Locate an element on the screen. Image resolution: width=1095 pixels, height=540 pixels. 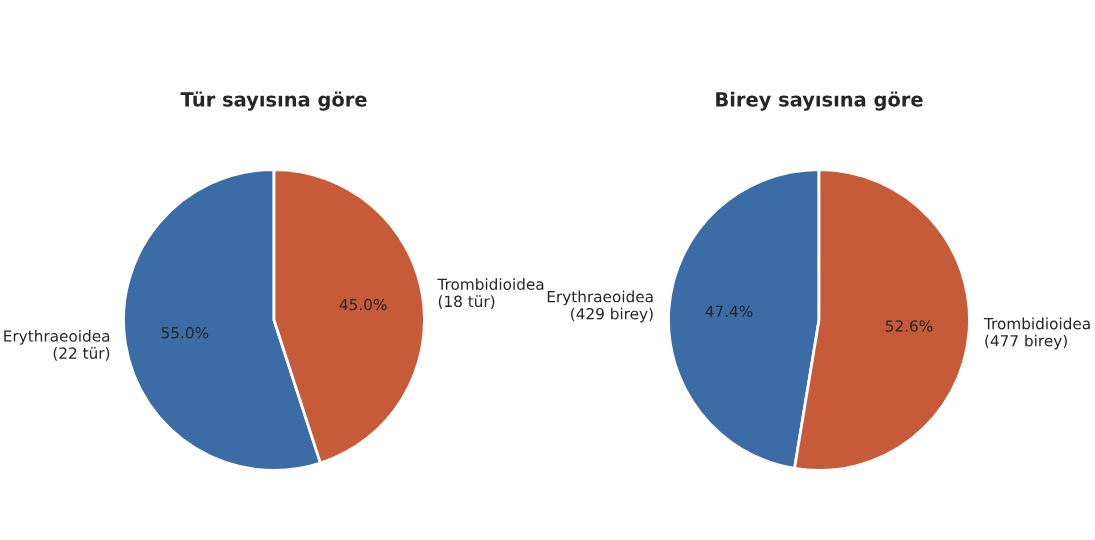
slice-label: Erythraeoidea (429 birey) is located at coordinates (600, 306).